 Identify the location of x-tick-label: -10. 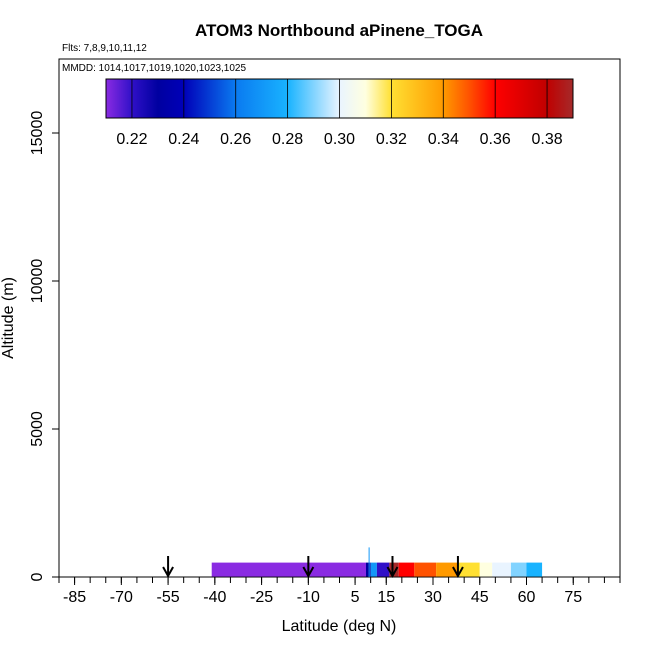
(308, 597).